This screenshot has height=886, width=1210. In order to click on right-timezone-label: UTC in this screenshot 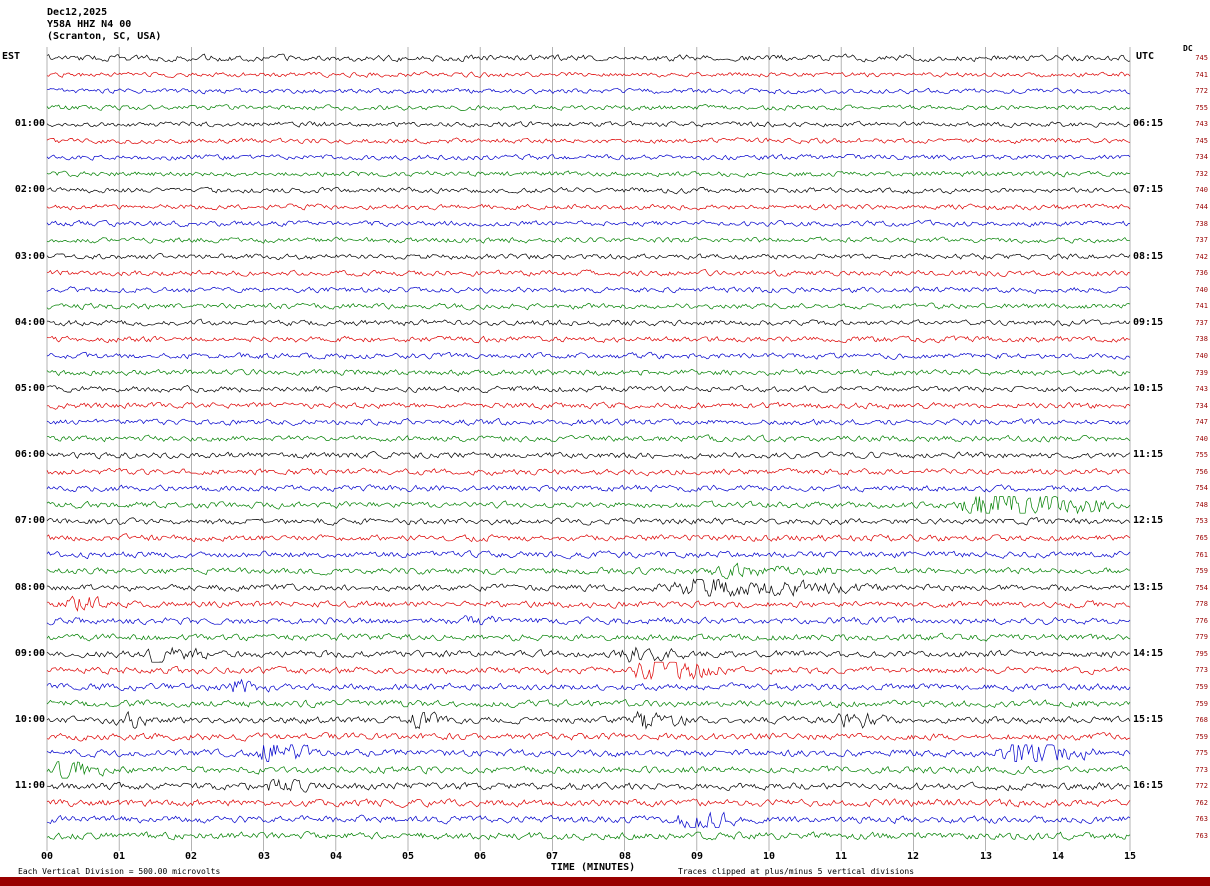, I will do `click(1145, 56)`.